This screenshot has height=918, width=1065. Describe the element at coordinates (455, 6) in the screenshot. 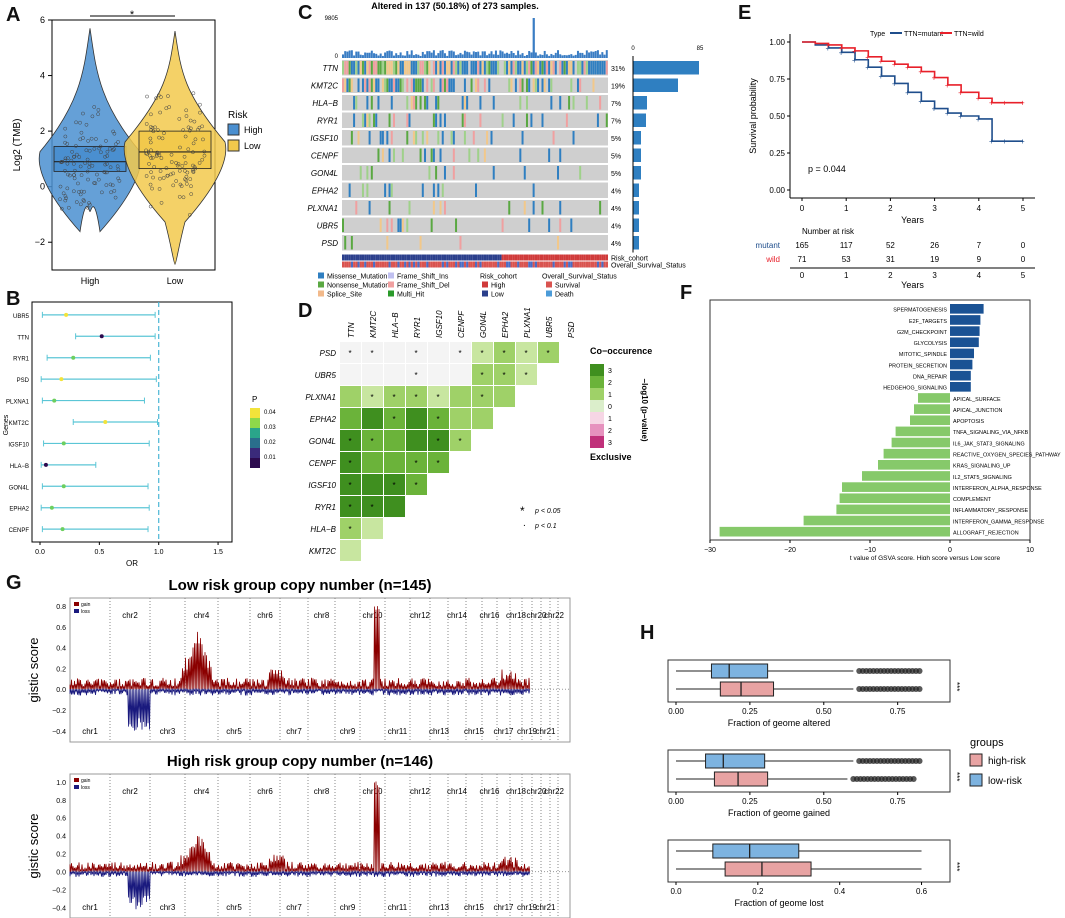

I see `oncoplot-title: Altered in 137 (50.18%) of 273 samples.` at that location.